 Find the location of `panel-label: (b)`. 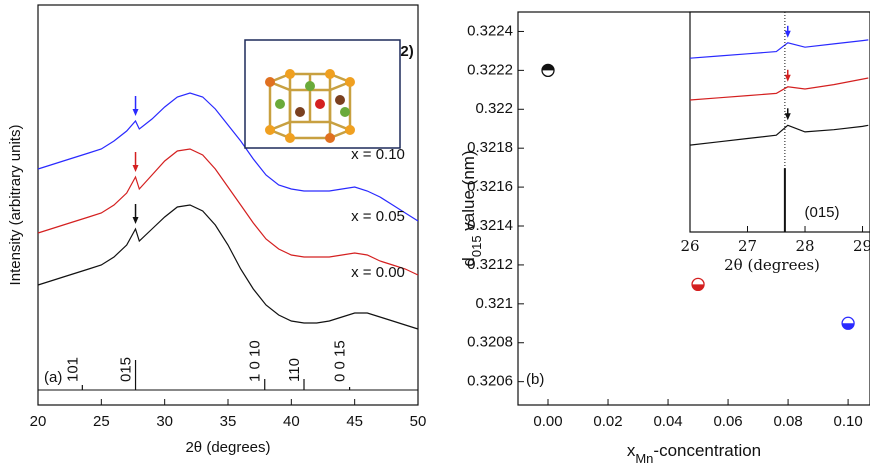

panel-label: (b) is located at coordinates (535, 379).